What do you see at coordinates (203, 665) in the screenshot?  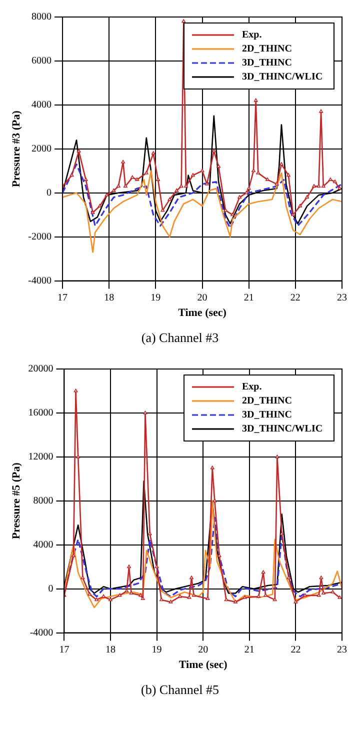 I see `x-axis-title: Time (sec)` at bounding box center [203, 665].